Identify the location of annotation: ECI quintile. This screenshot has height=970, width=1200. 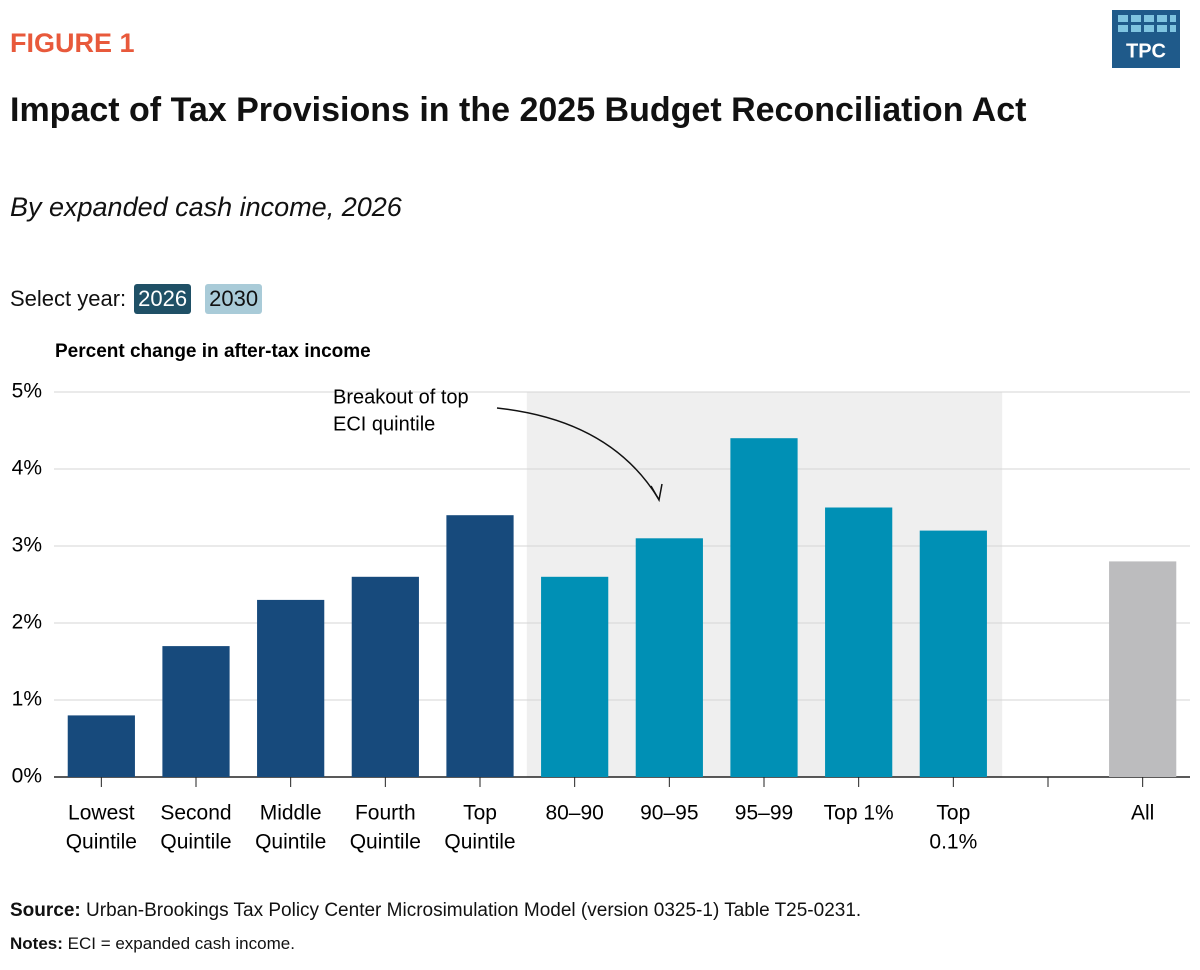
(384, 424).